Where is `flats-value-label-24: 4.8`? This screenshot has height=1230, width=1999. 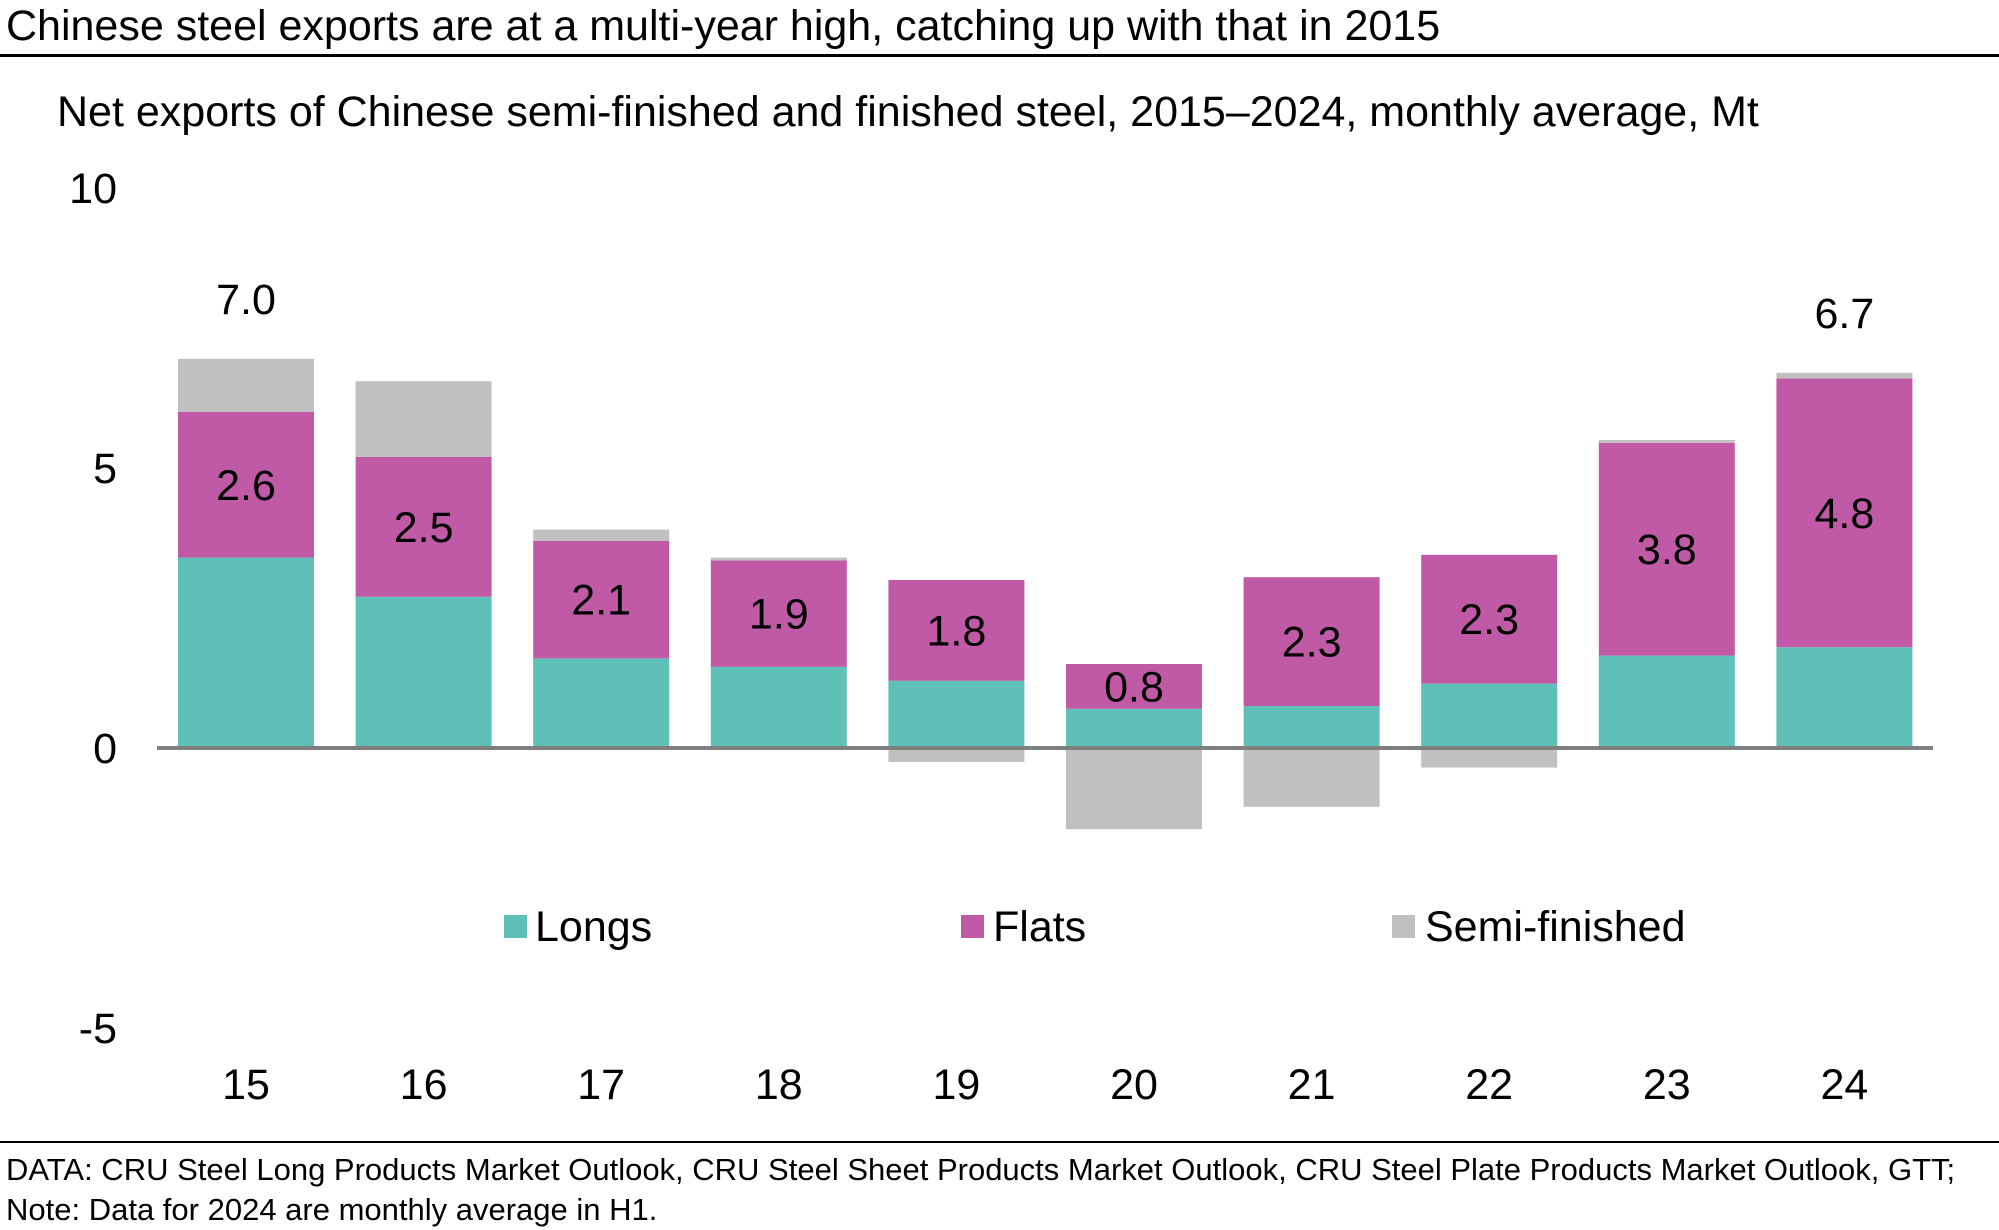 flats-value-label-24: 4.8 is located at coordinates (1845, 514).